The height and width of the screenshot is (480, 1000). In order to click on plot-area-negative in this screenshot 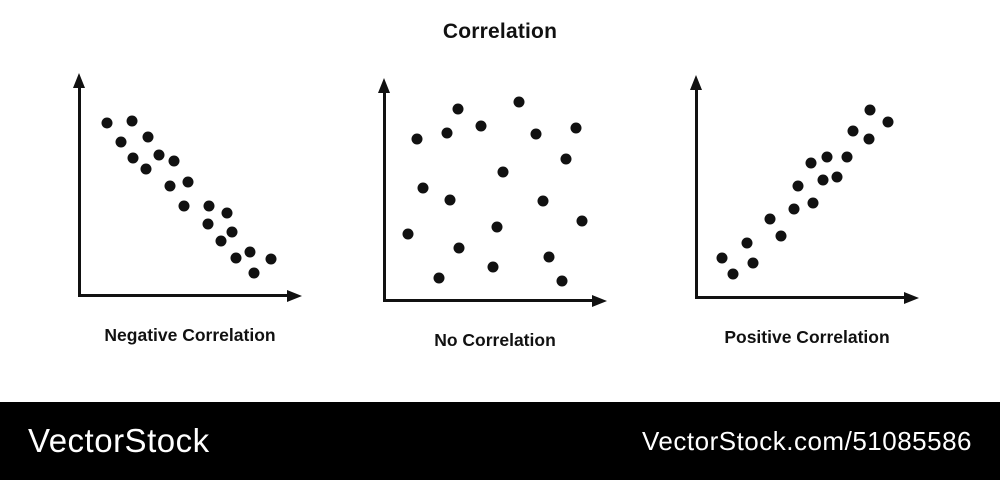, I will do `click(187, 187)`.